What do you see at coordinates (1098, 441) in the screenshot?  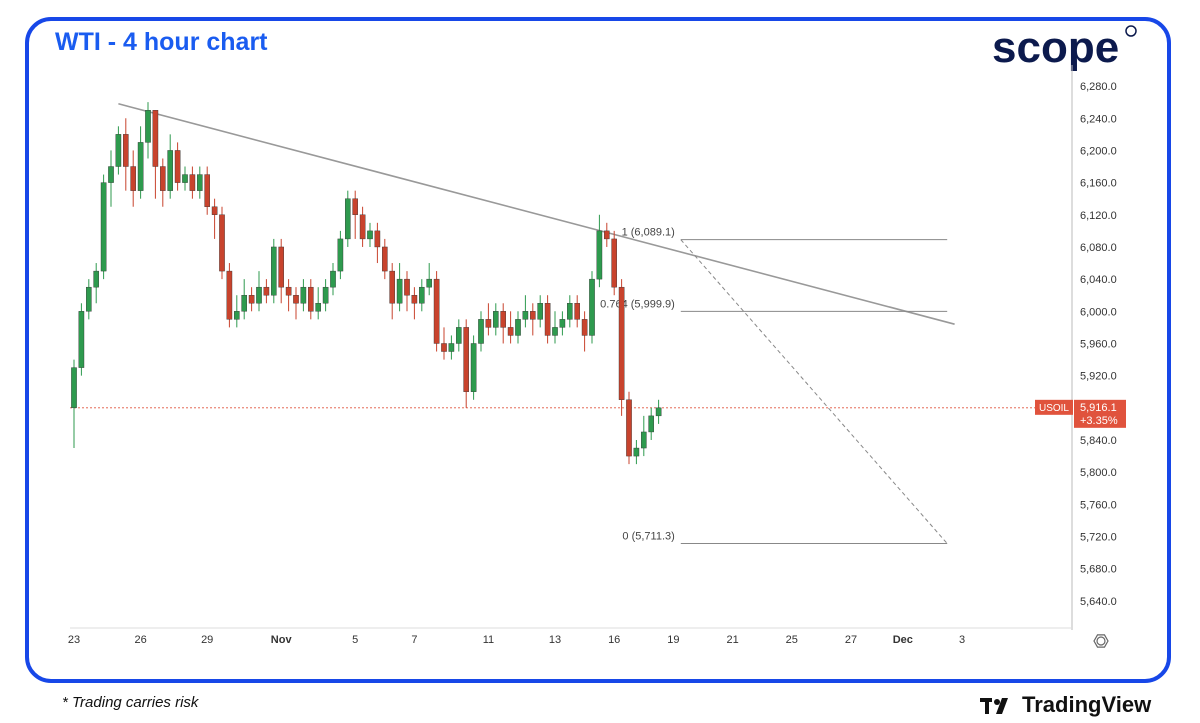 I see `y-tick-label: 5,840.0` at bounding box center [1098, 441].